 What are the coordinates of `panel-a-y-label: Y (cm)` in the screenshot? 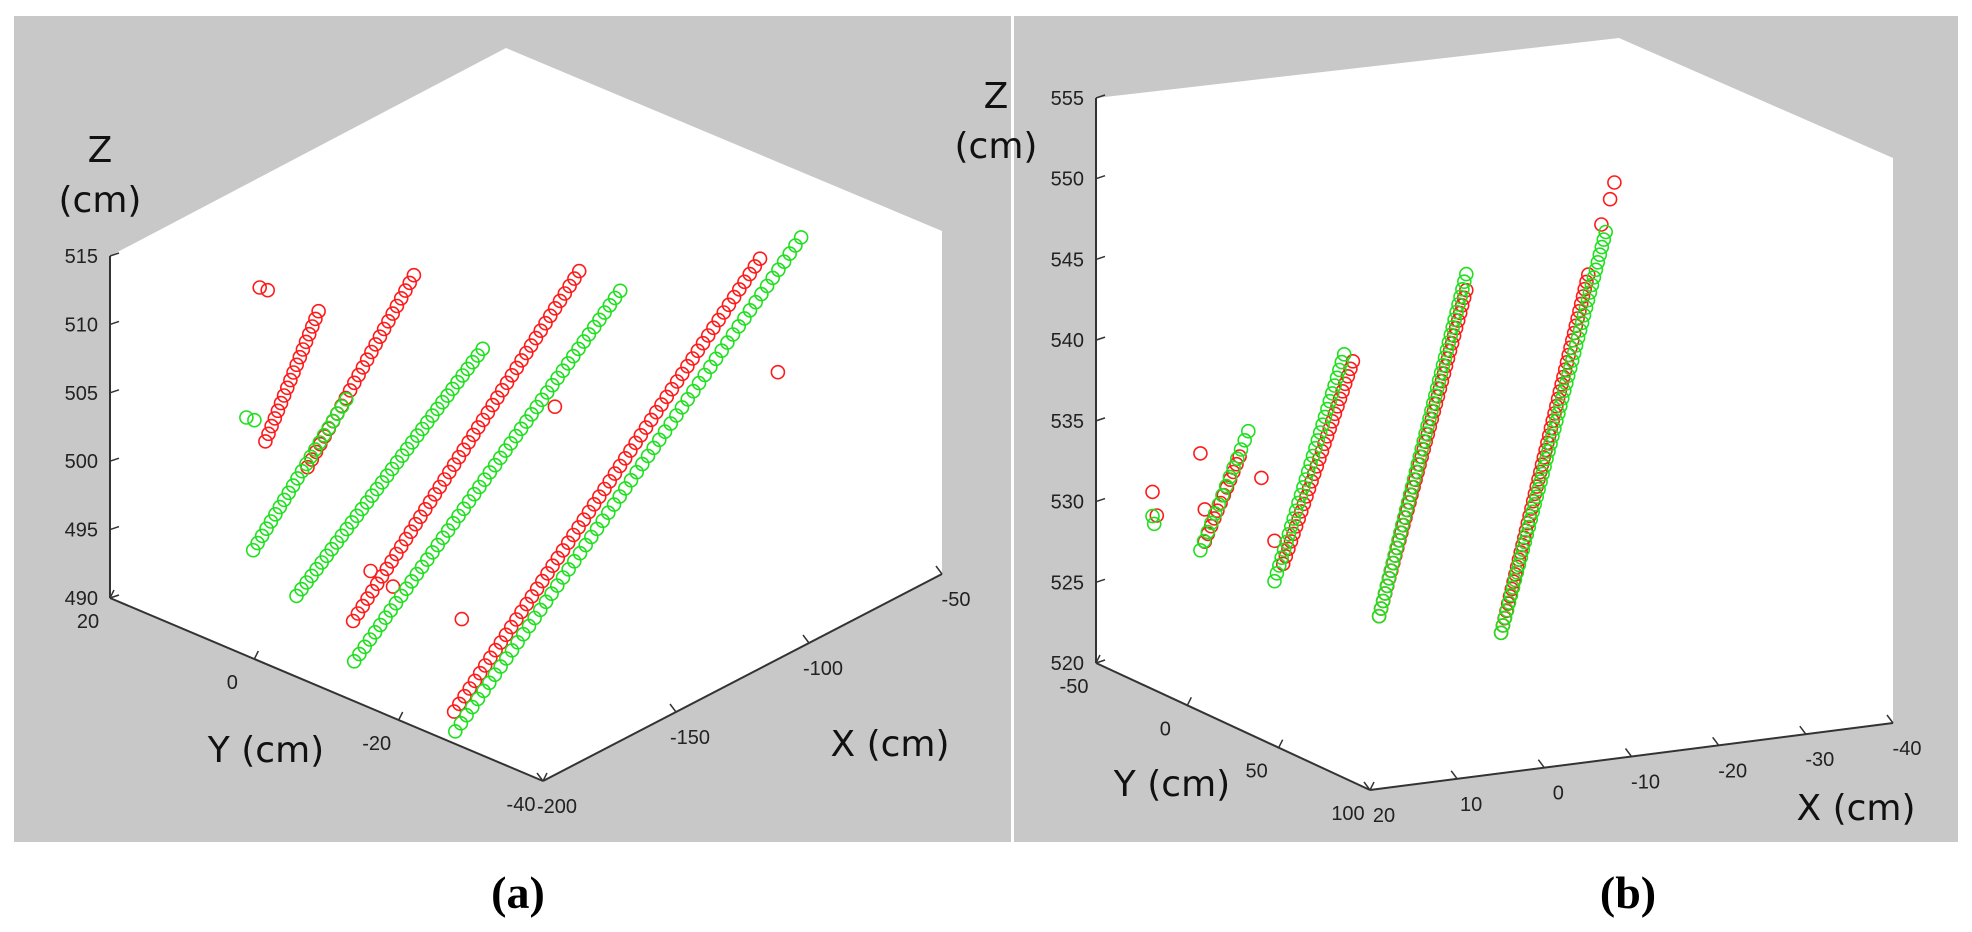 It's located at (265, 750).